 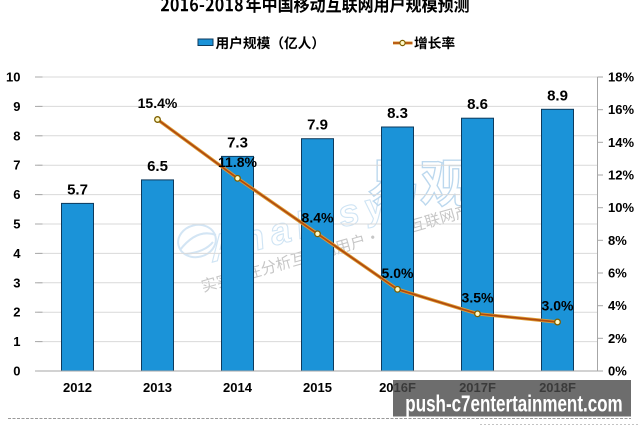 What do you see at coordinates (157, 387) in the screenshot?
I see `svg-text: 2013` at bounding box center [157, 387].